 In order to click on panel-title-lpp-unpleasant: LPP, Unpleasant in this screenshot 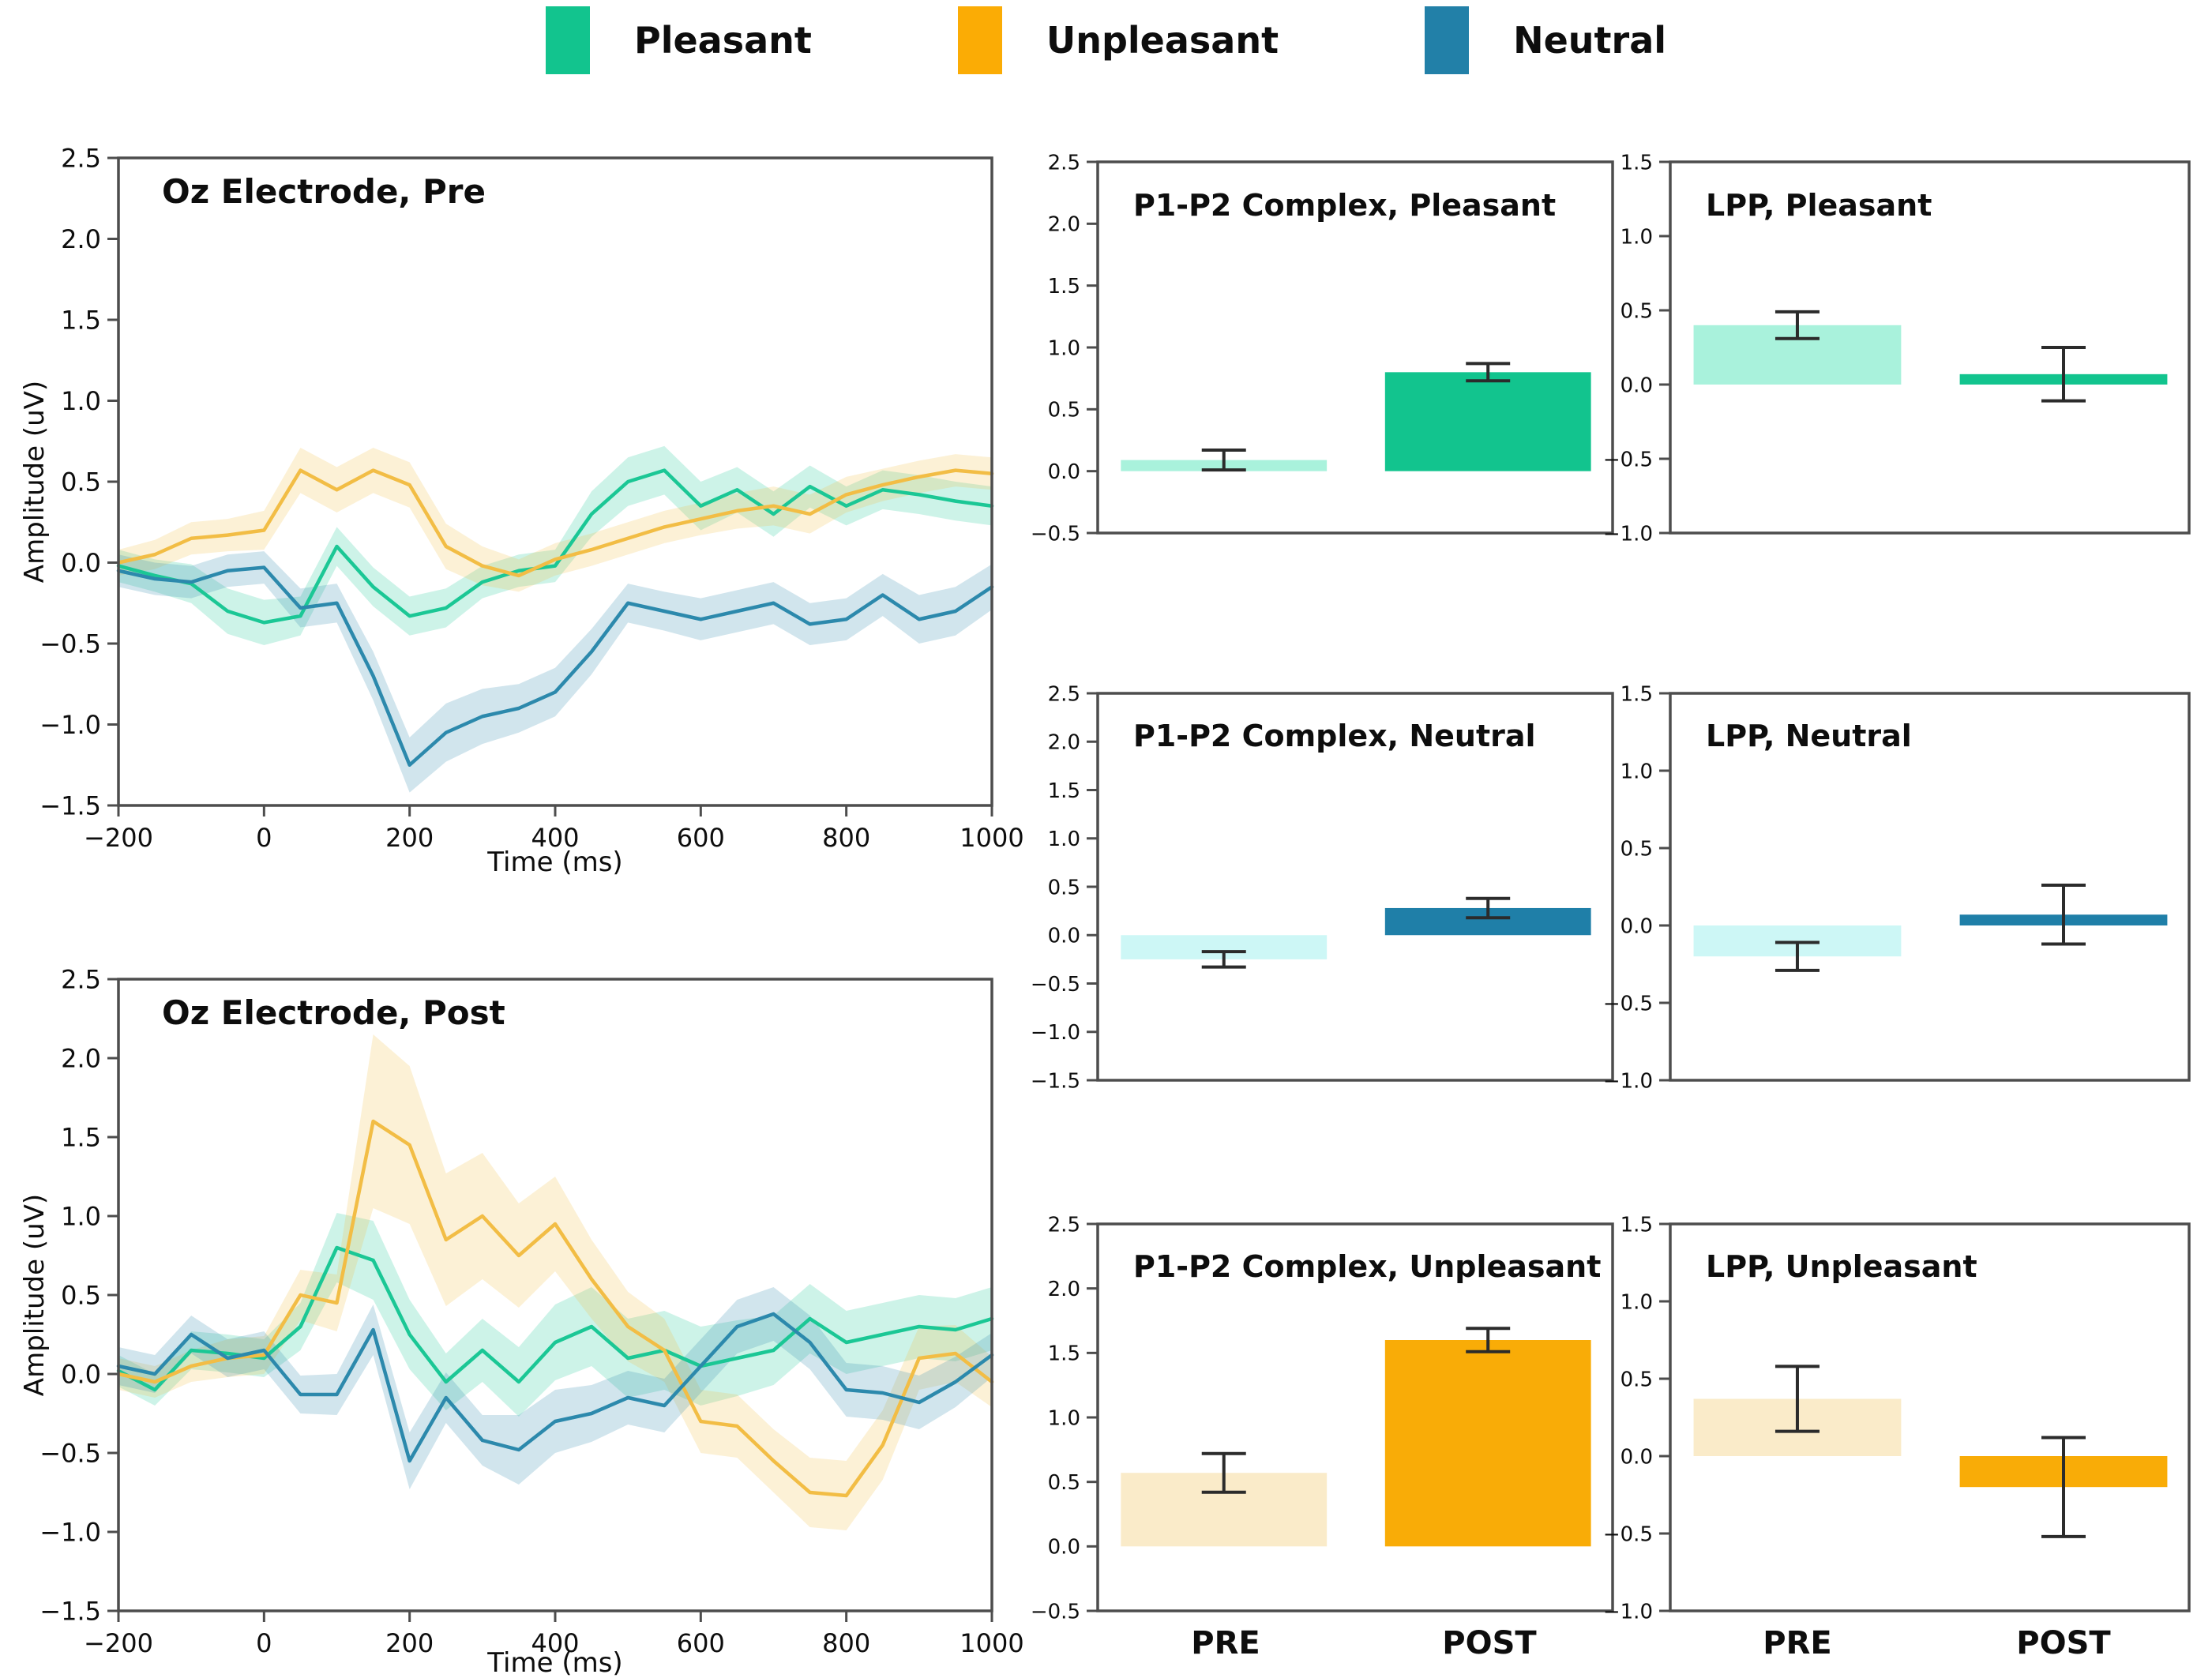, I will do `click(1841, 1266)`.